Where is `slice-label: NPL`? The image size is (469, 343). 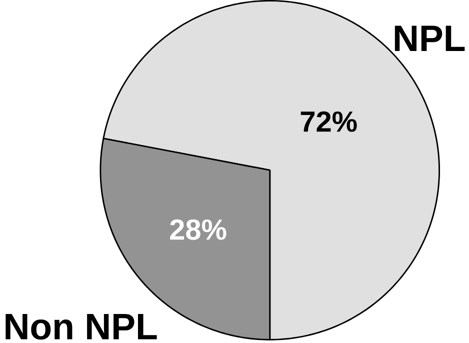
slice-label: NPL is located at coordinates (429, 39).